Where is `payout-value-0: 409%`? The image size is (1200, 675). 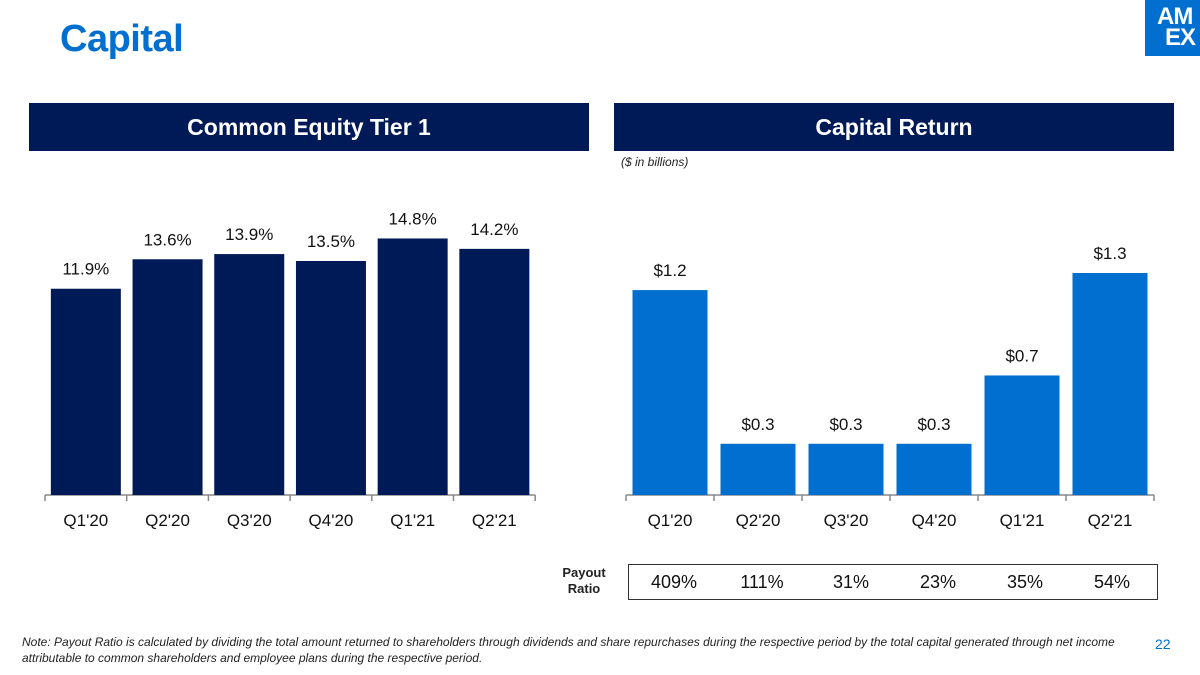 payout-value-0: 409% is located at coordinates (674, 582).